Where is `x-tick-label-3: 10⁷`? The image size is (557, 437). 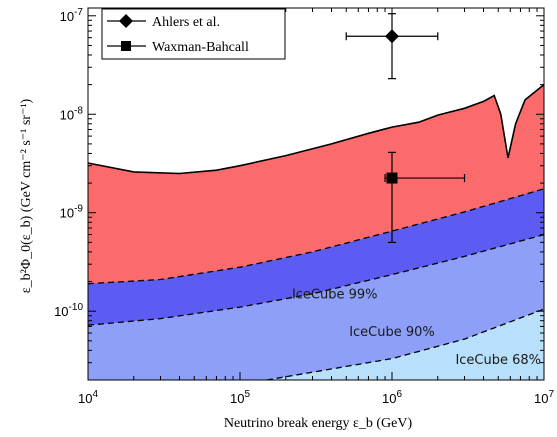
x-tick-label-3: 10⁷ is located at coordinates (544, 397).